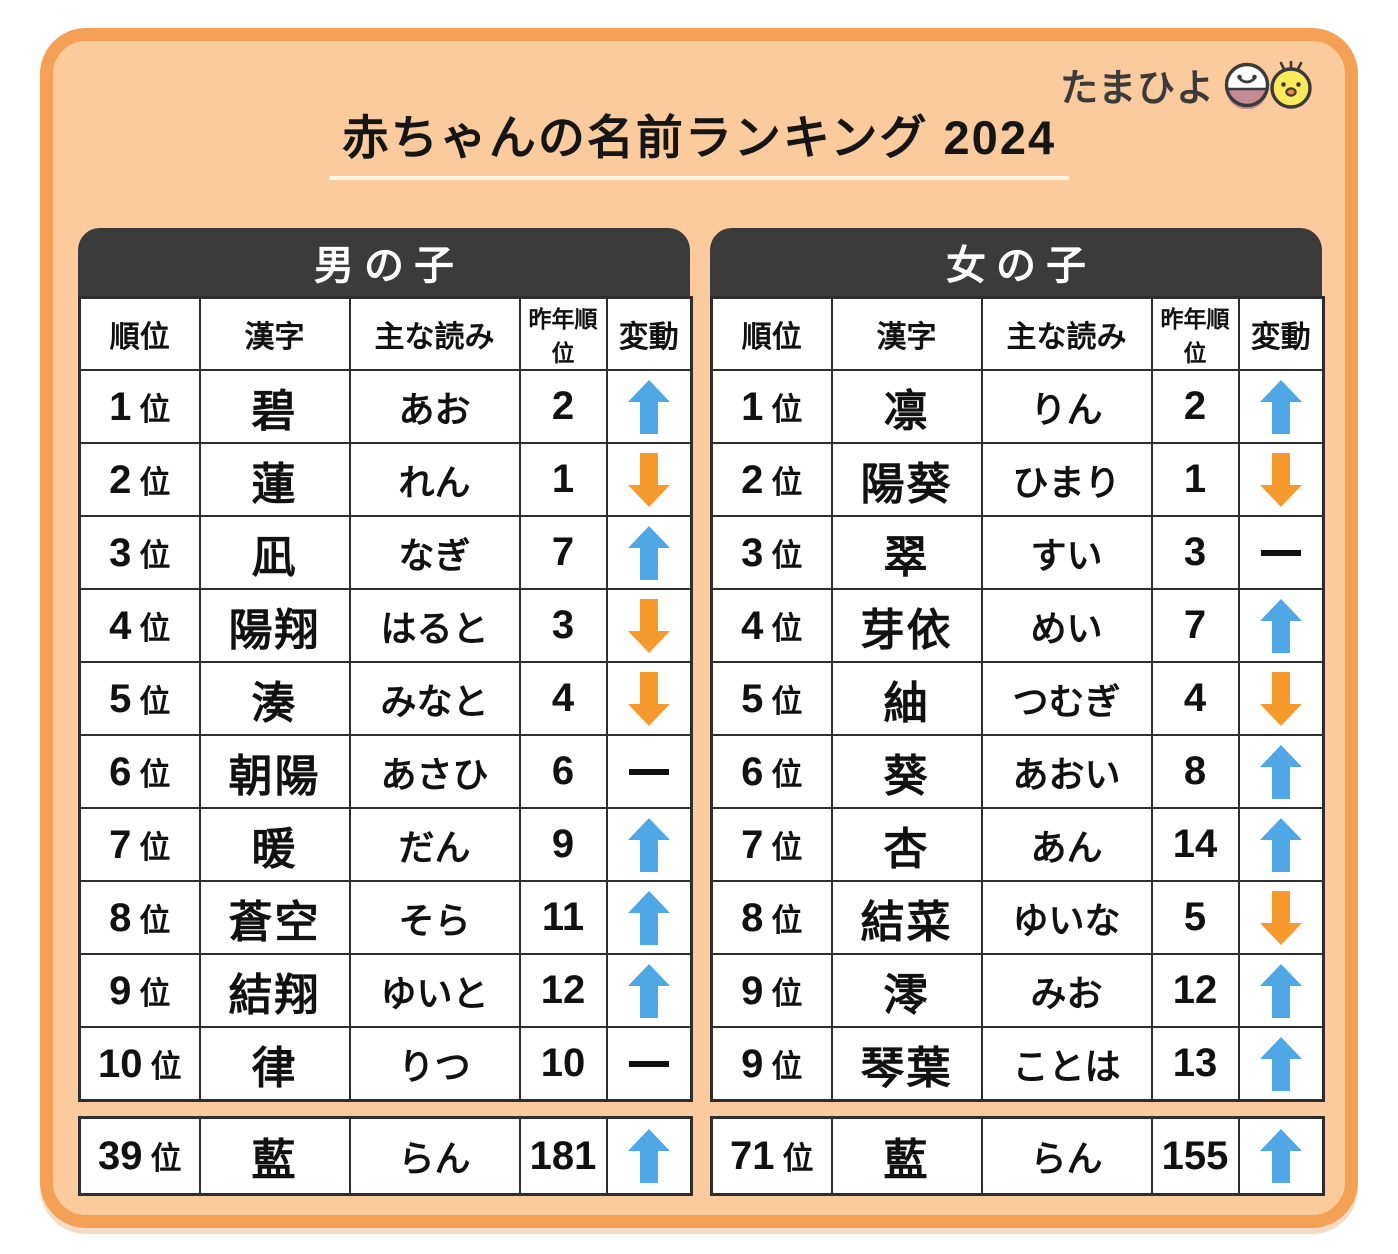  I want to click on rank-number: 4, so click(752, 625).